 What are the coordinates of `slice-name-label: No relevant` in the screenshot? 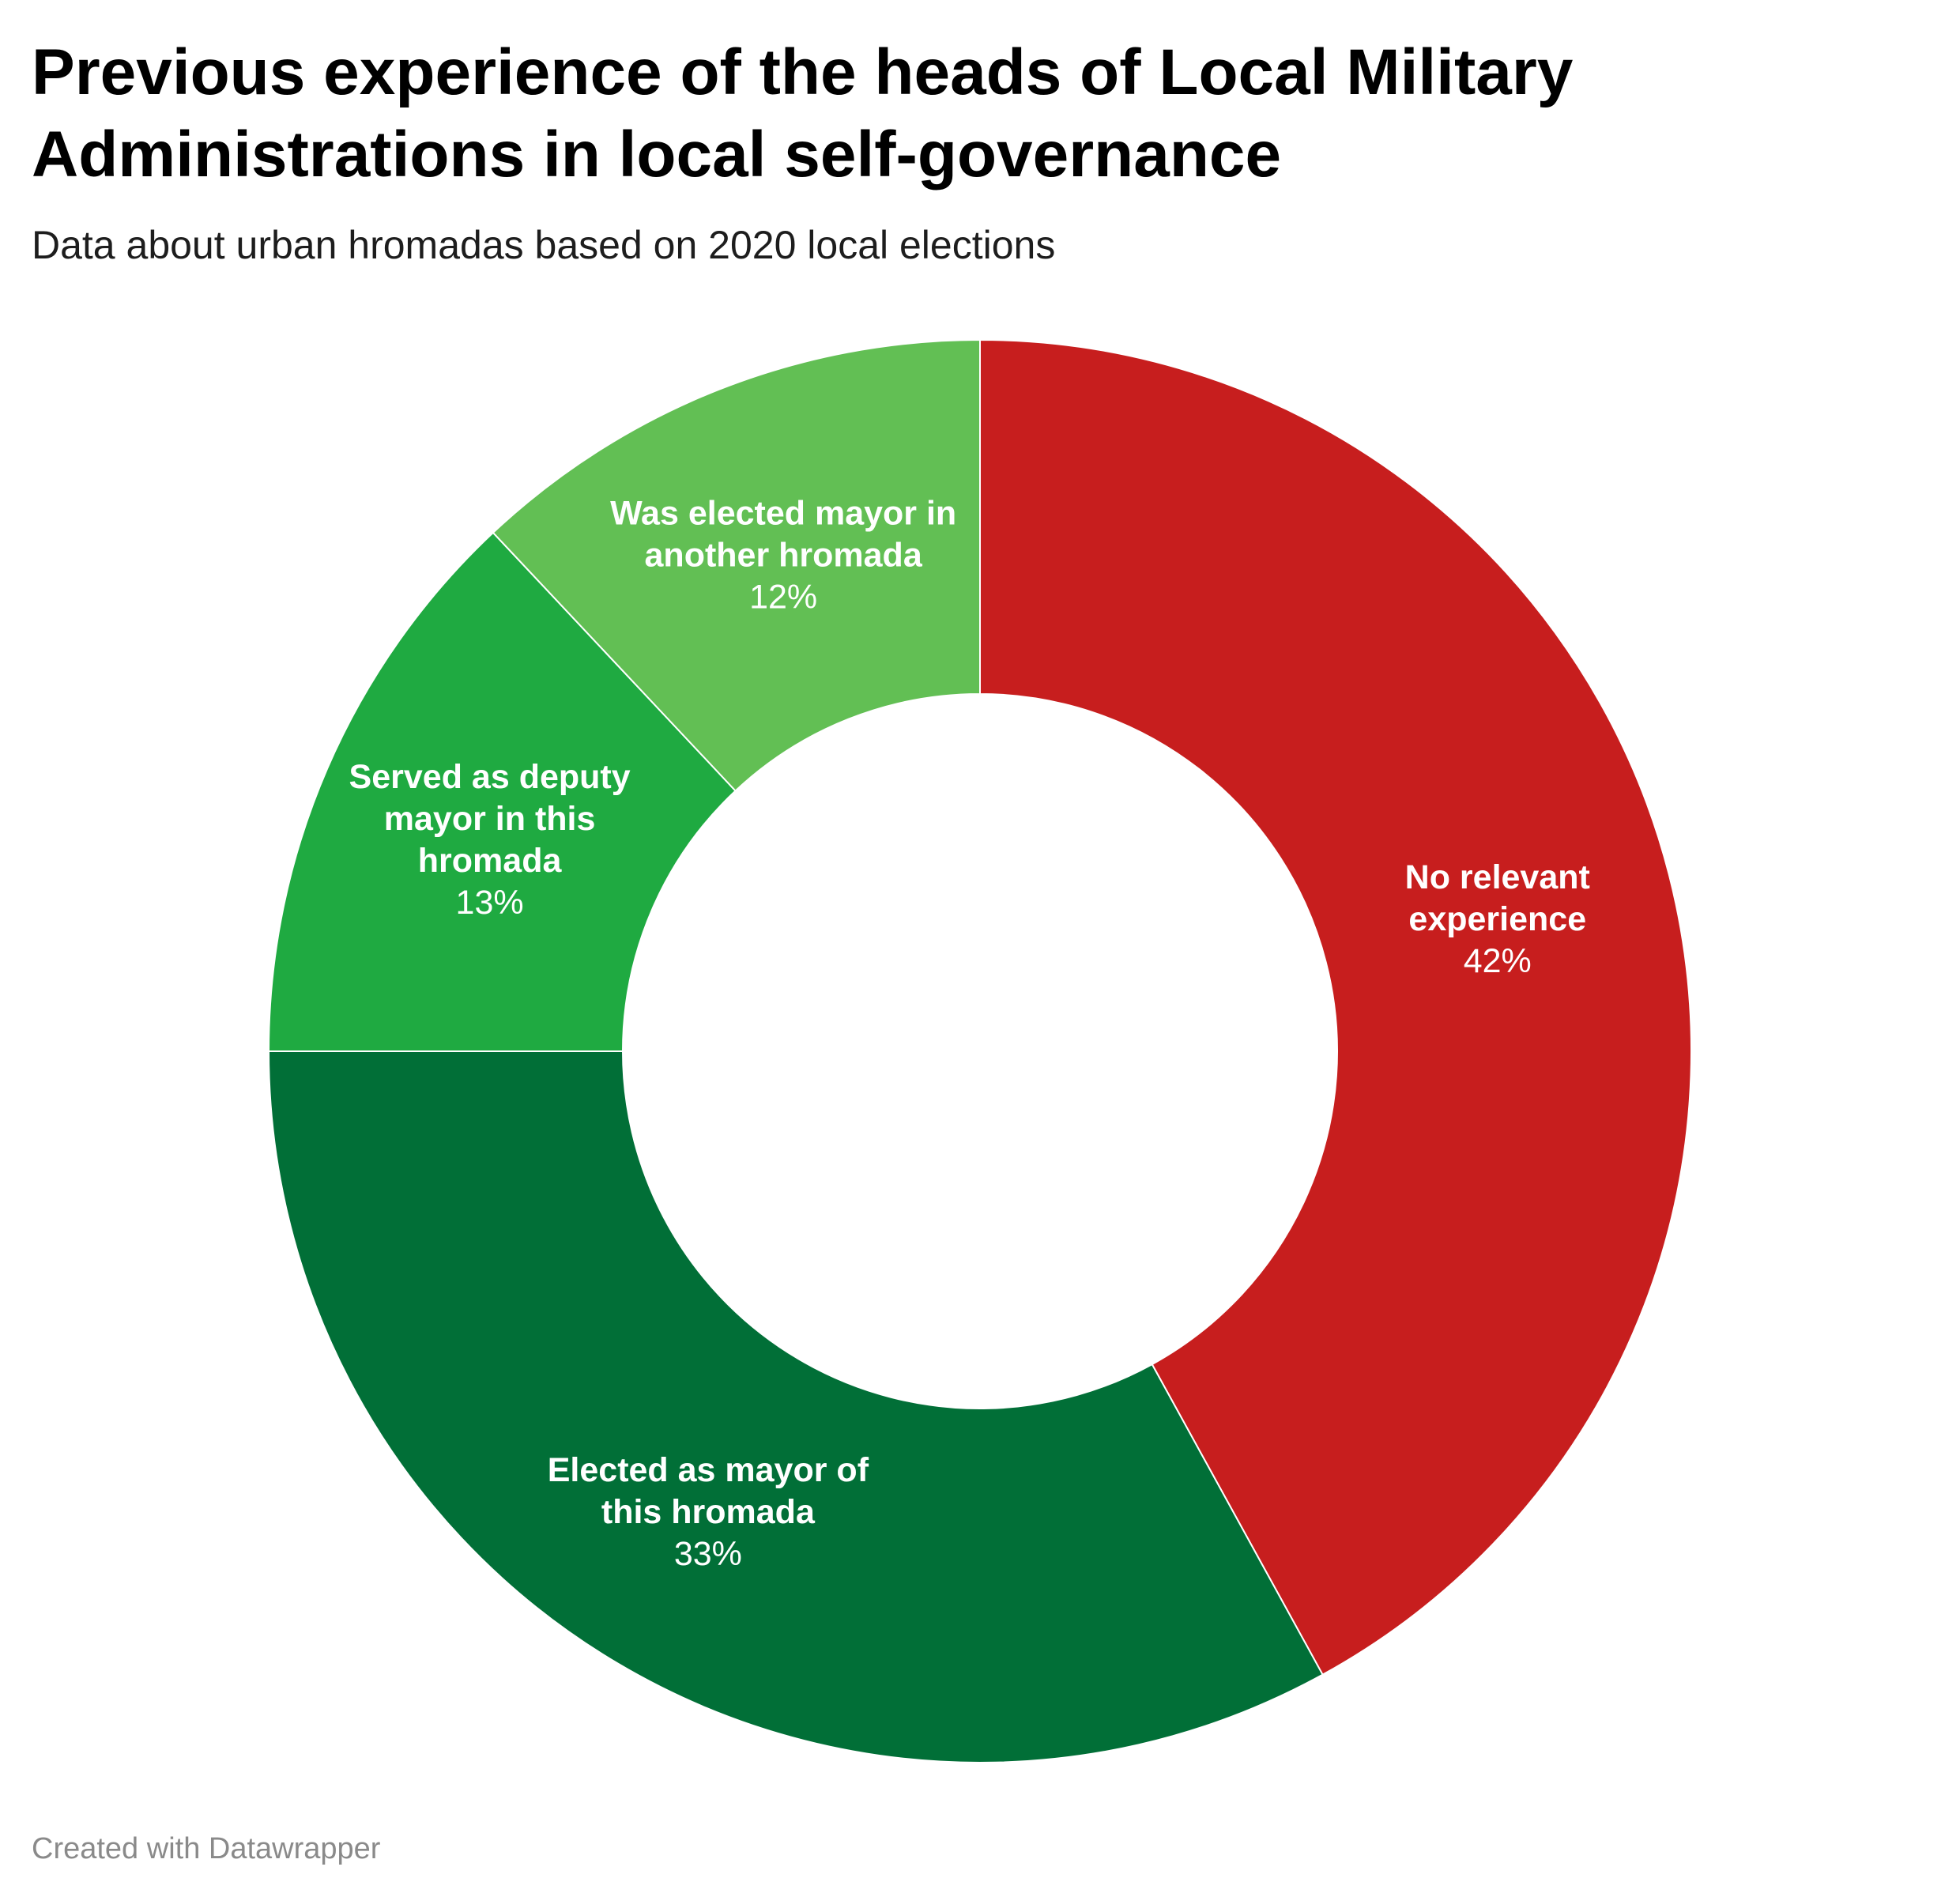 It's located at (1497, 877).